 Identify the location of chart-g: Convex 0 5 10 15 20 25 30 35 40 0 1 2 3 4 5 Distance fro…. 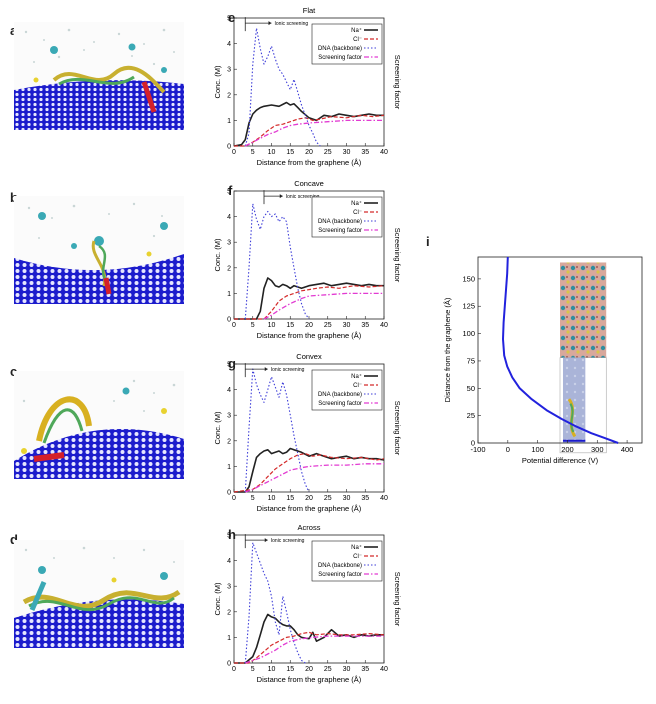
(307, 435).